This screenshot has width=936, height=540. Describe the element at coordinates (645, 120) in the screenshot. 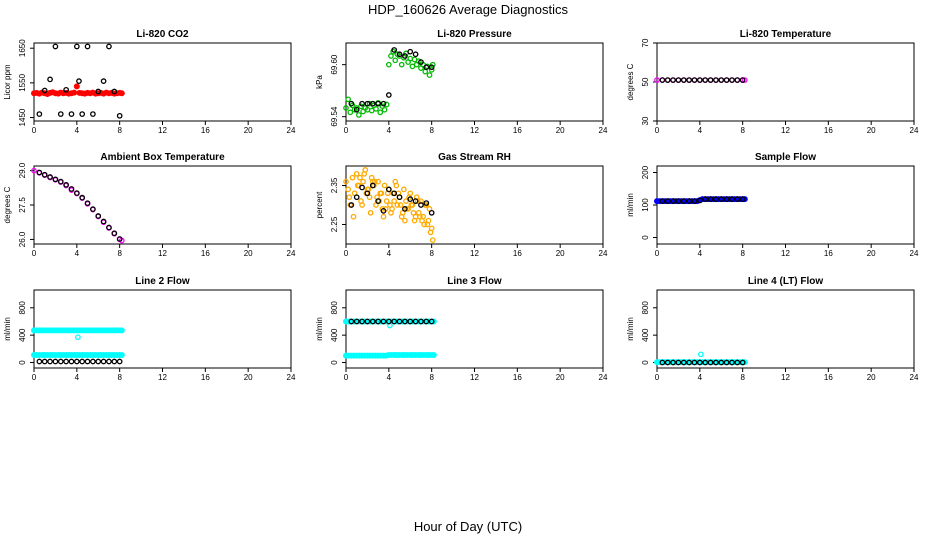

I see `y-tick-label: 30` at that location.